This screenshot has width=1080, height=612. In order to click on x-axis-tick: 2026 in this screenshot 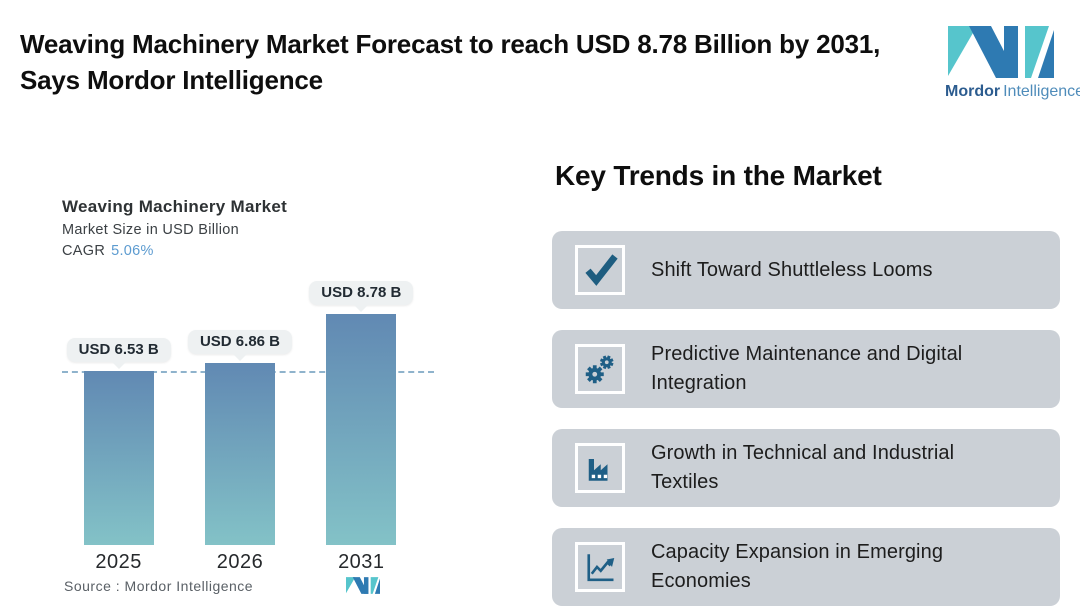, I will do `click(240, 562)`.